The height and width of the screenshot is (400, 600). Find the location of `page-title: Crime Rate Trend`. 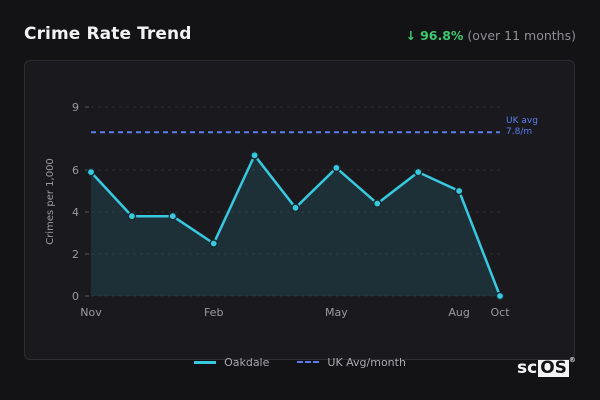

page-title: Crime Rate Trend is located at coordinates (108, 34).